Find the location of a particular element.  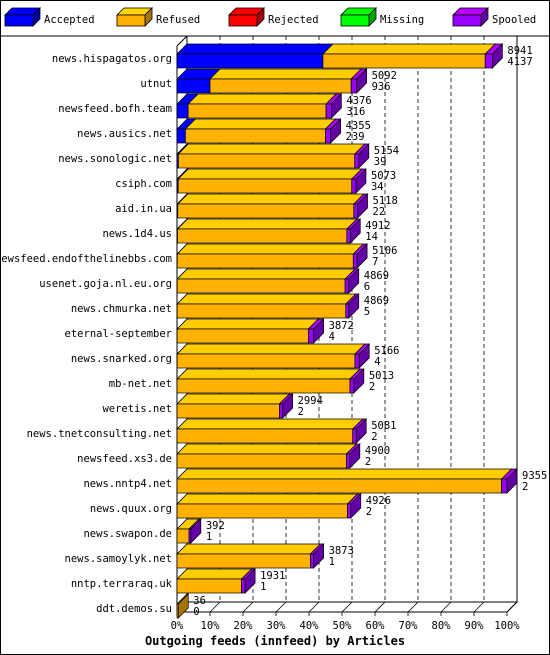

accepted-value-label: 39 is located at coordinates (380, 162).